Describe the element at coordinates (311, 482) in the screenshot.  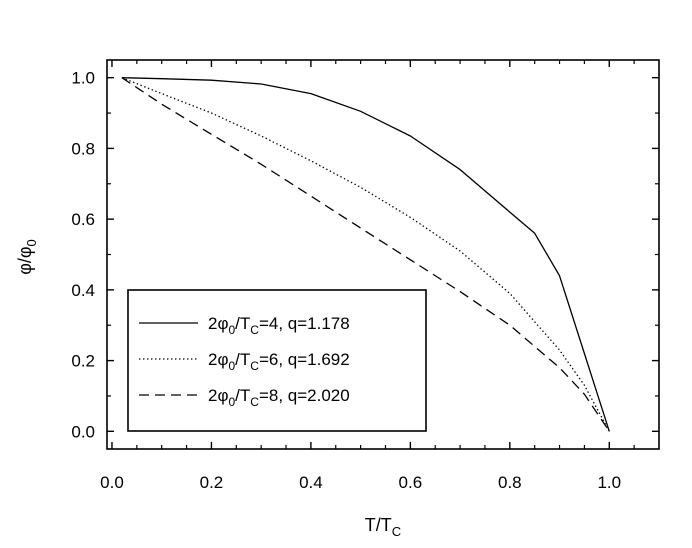
I see `x-tick-label: 0.4` at that location.